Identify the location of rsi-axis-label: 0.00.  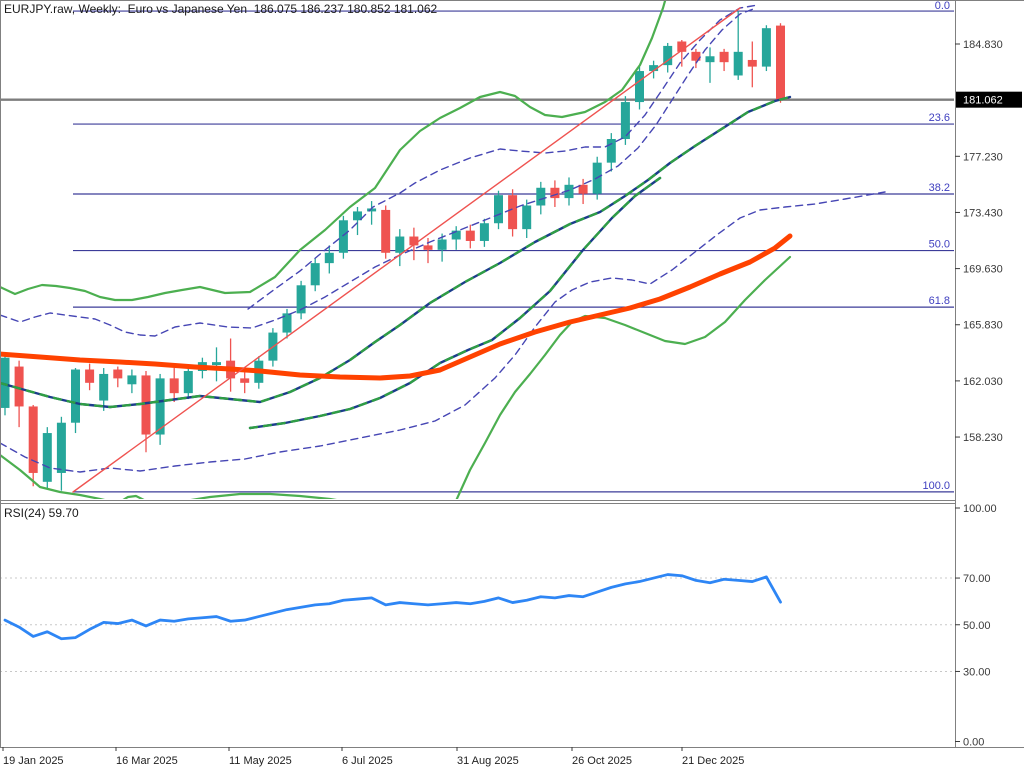
(973, 743).